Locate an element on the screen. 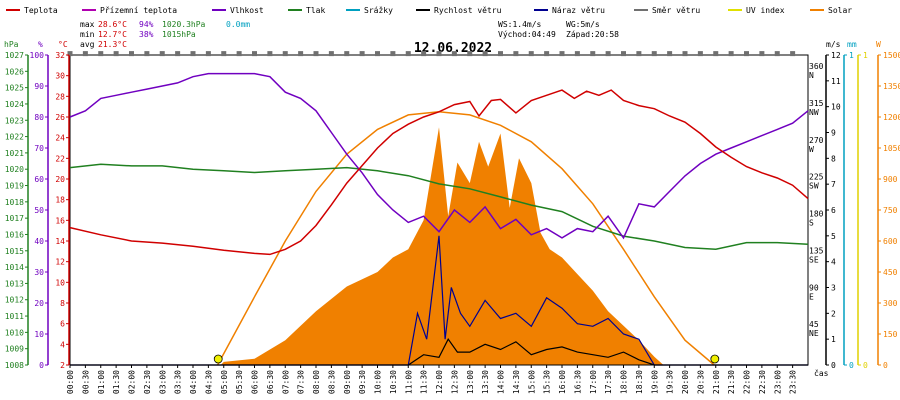  x-tick-label-47: 23:30 is located at coordinates (793, 382).